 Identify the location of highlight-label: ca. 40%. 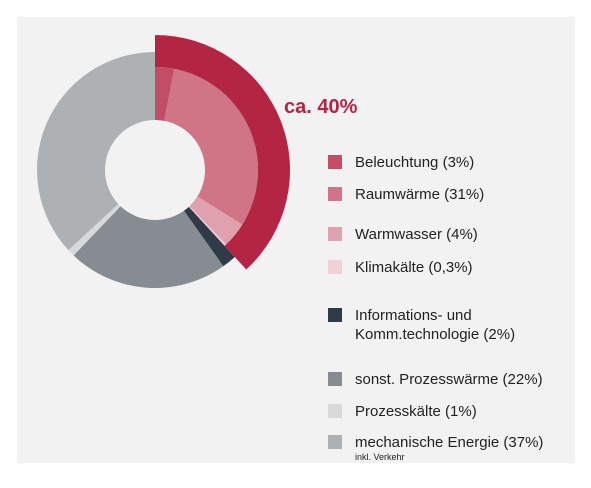
(321, 107).